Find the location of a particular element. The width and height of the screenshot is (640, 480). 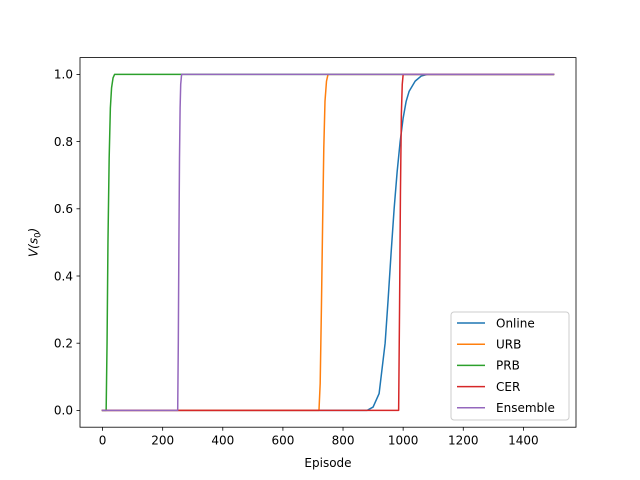

x-tick-label: 600 is located at coordinates (282, 441).